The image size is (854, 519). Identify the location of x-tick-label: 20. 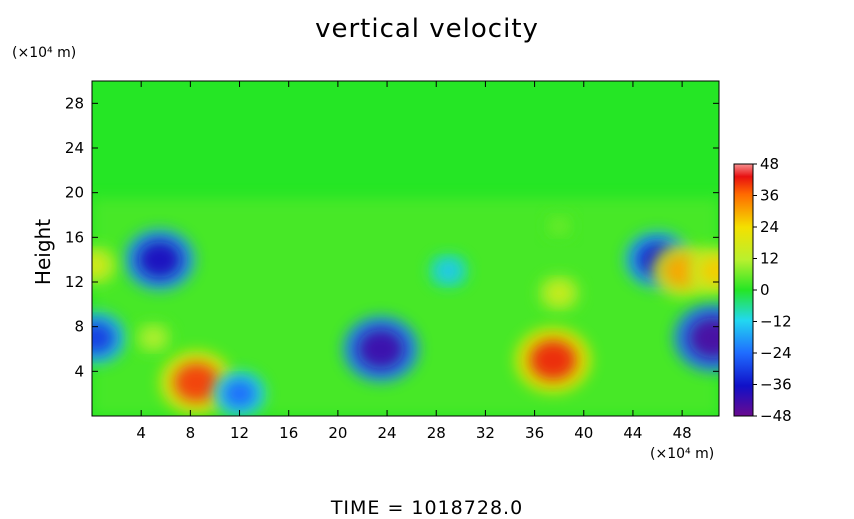
(337, 433).